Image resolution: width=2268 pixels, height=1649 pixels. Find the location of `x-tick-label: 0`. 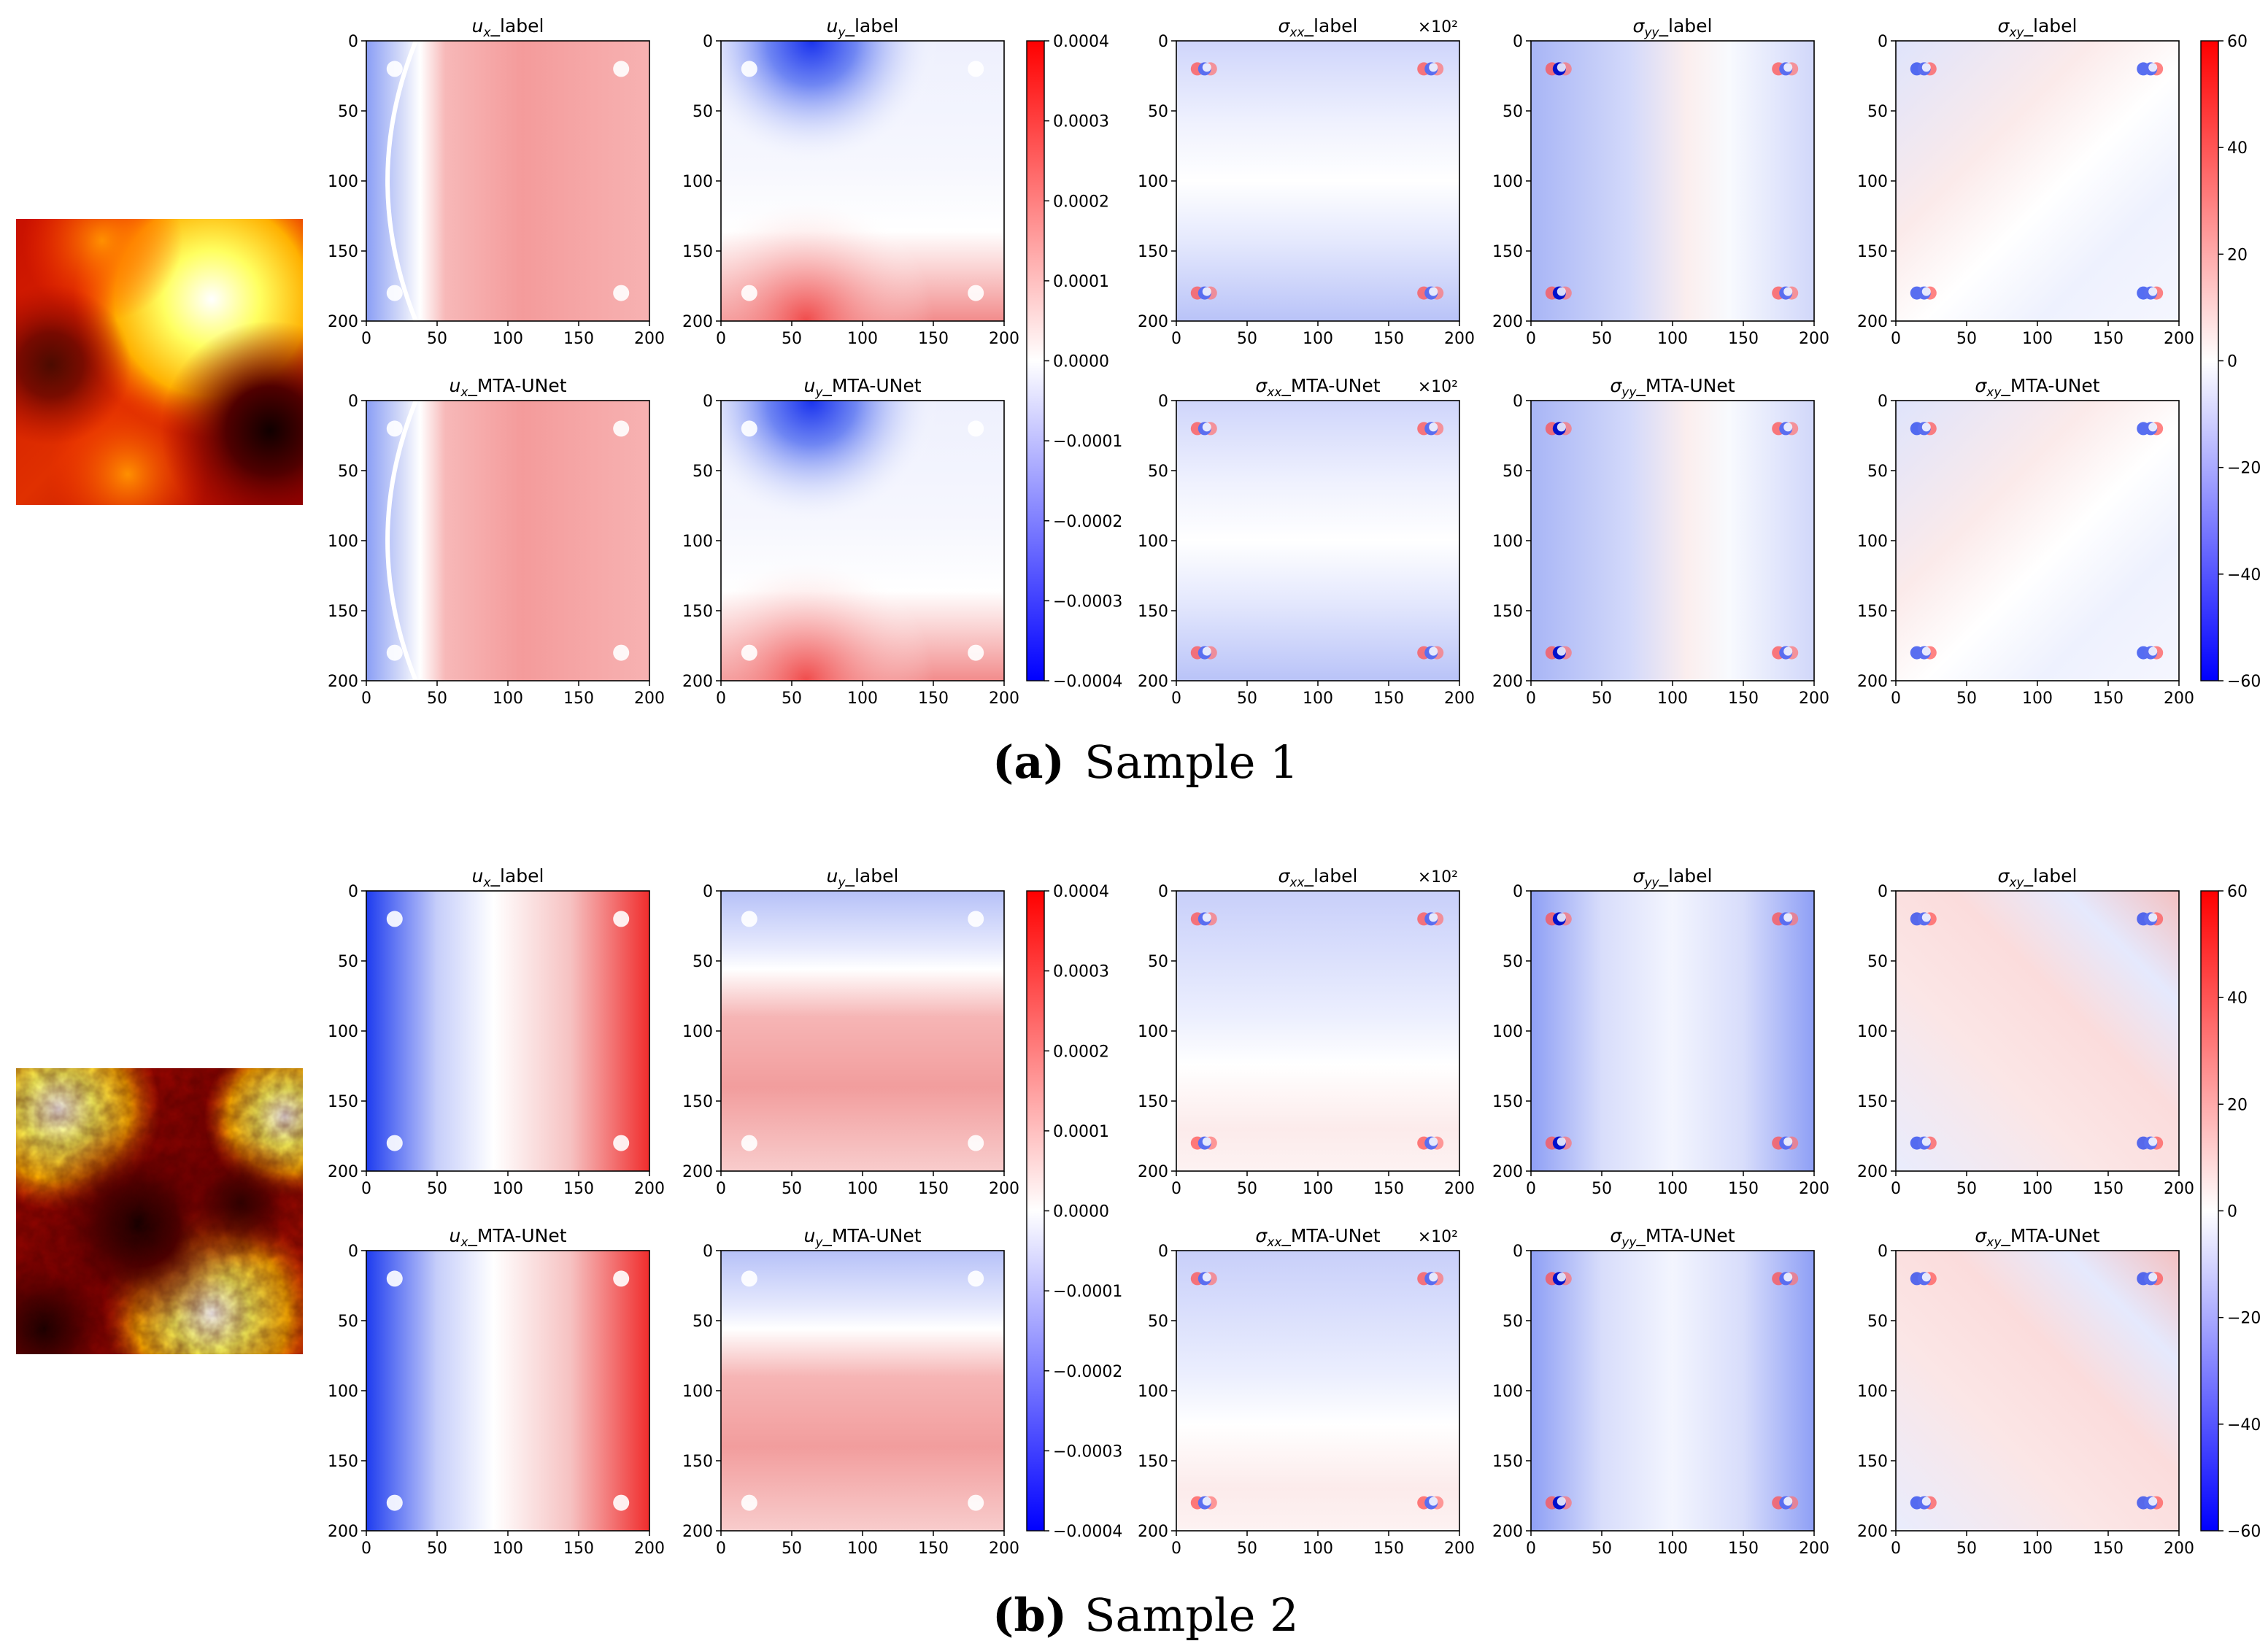

x-tick-label: 0 is located at coordinates (721, 1549).